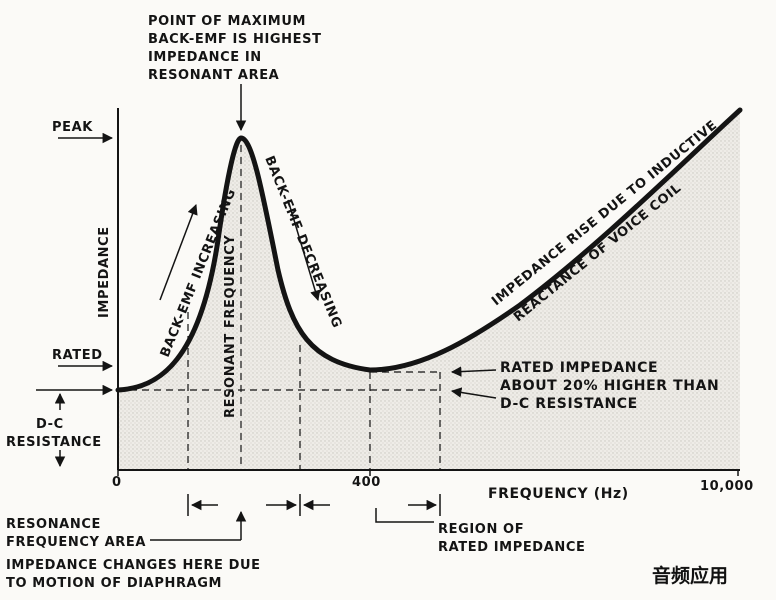 This screenshot has width=776, height=600. What do you see at coordinates (473, 371) in the screenshot?
I see `rated-note-arrow` at bounding box center [473, 371].